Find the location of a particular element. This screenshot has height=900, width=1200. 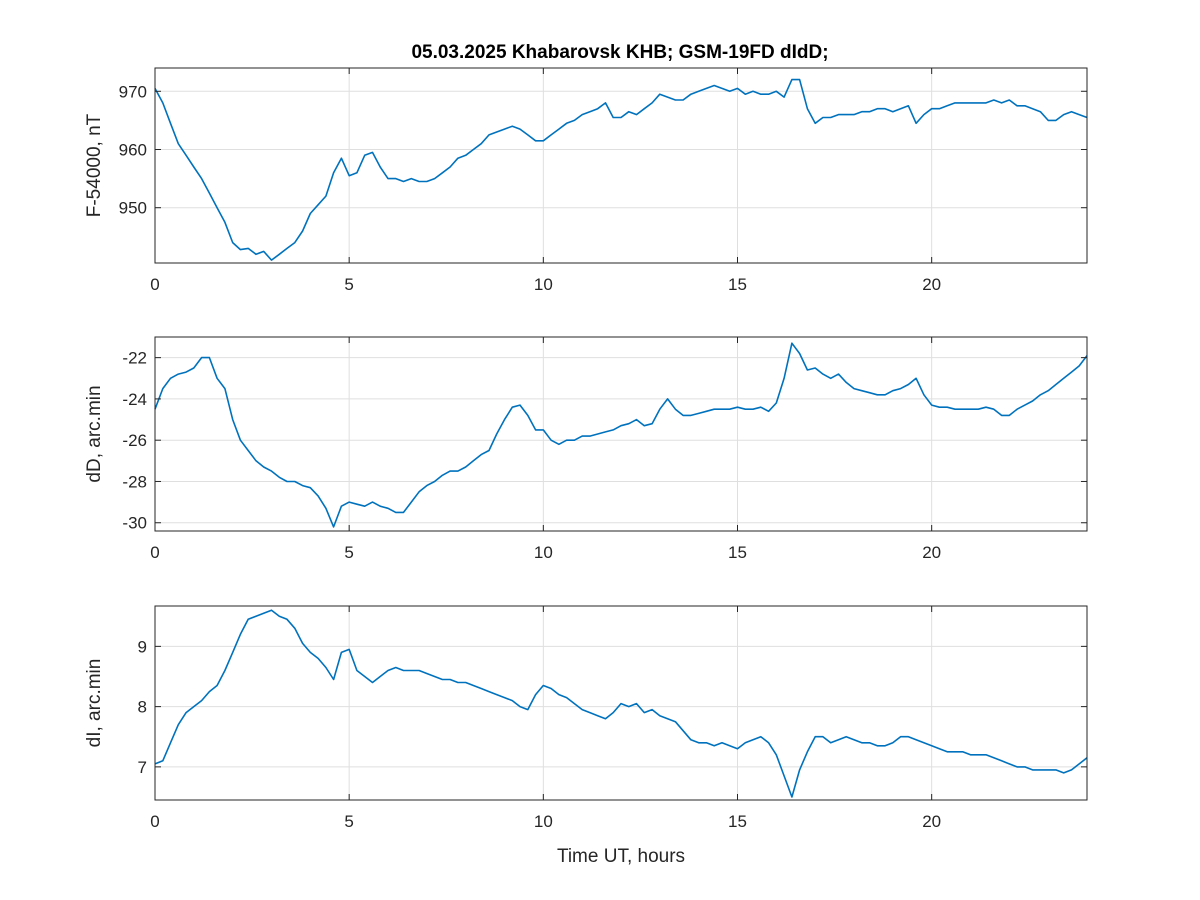

y-tick-label: 9 is located at coordinates (142, 646).